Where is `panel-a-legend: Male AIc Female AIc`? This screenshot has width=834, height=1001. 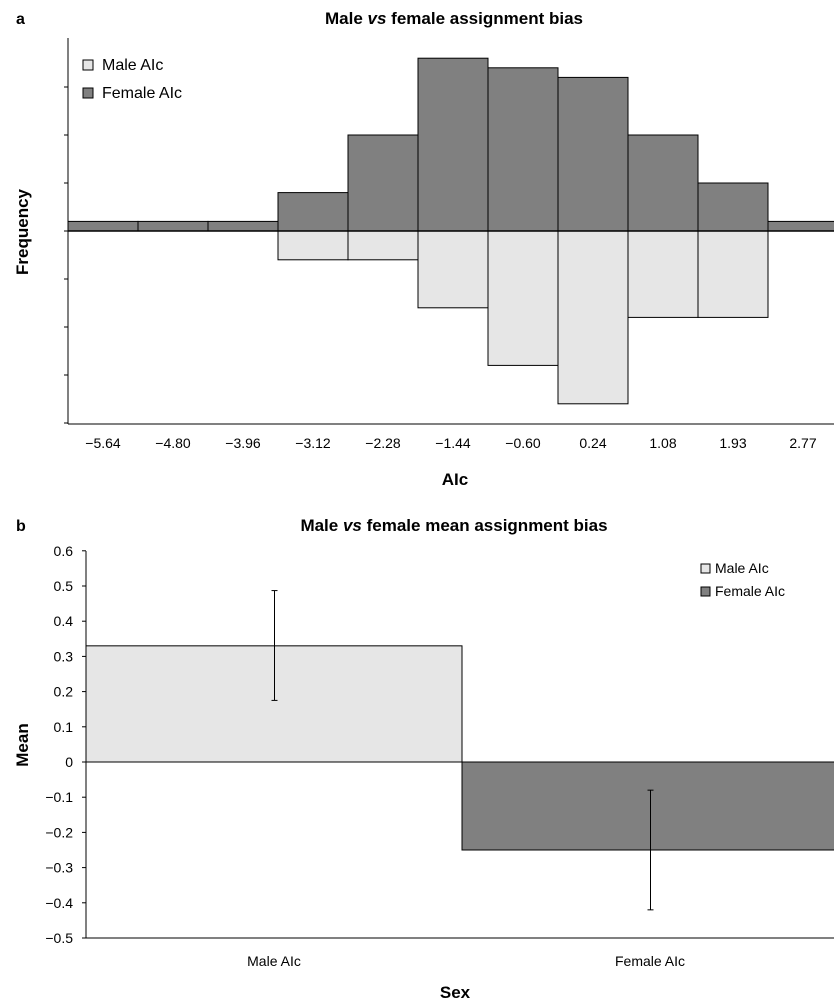
panel-a-legend: Male AIc Female AIc is located at coordinates (132, 79).